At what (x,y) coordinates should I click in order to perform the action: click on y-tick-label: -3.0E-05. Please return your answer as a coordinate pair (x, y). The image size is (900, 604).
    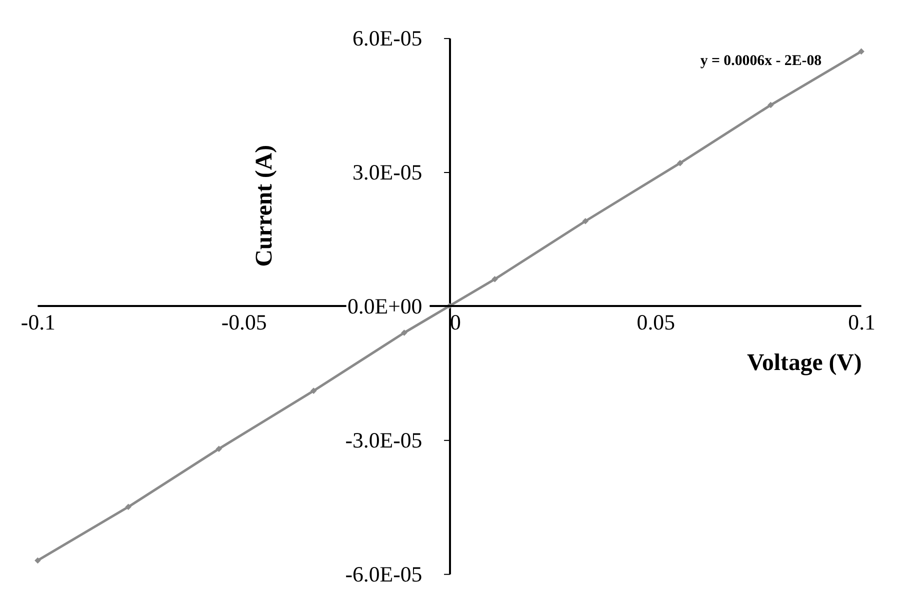
    Looking at the image, I should click on (383, 440).